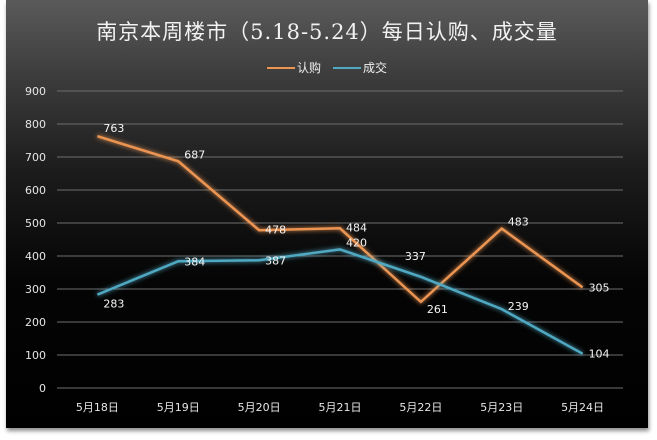 The width and height of the screenshot is (657, 440). What do you see at coordinates (437, 309) in the screenshot?
I see `data-label: 261` at bounding box center [437, 309].